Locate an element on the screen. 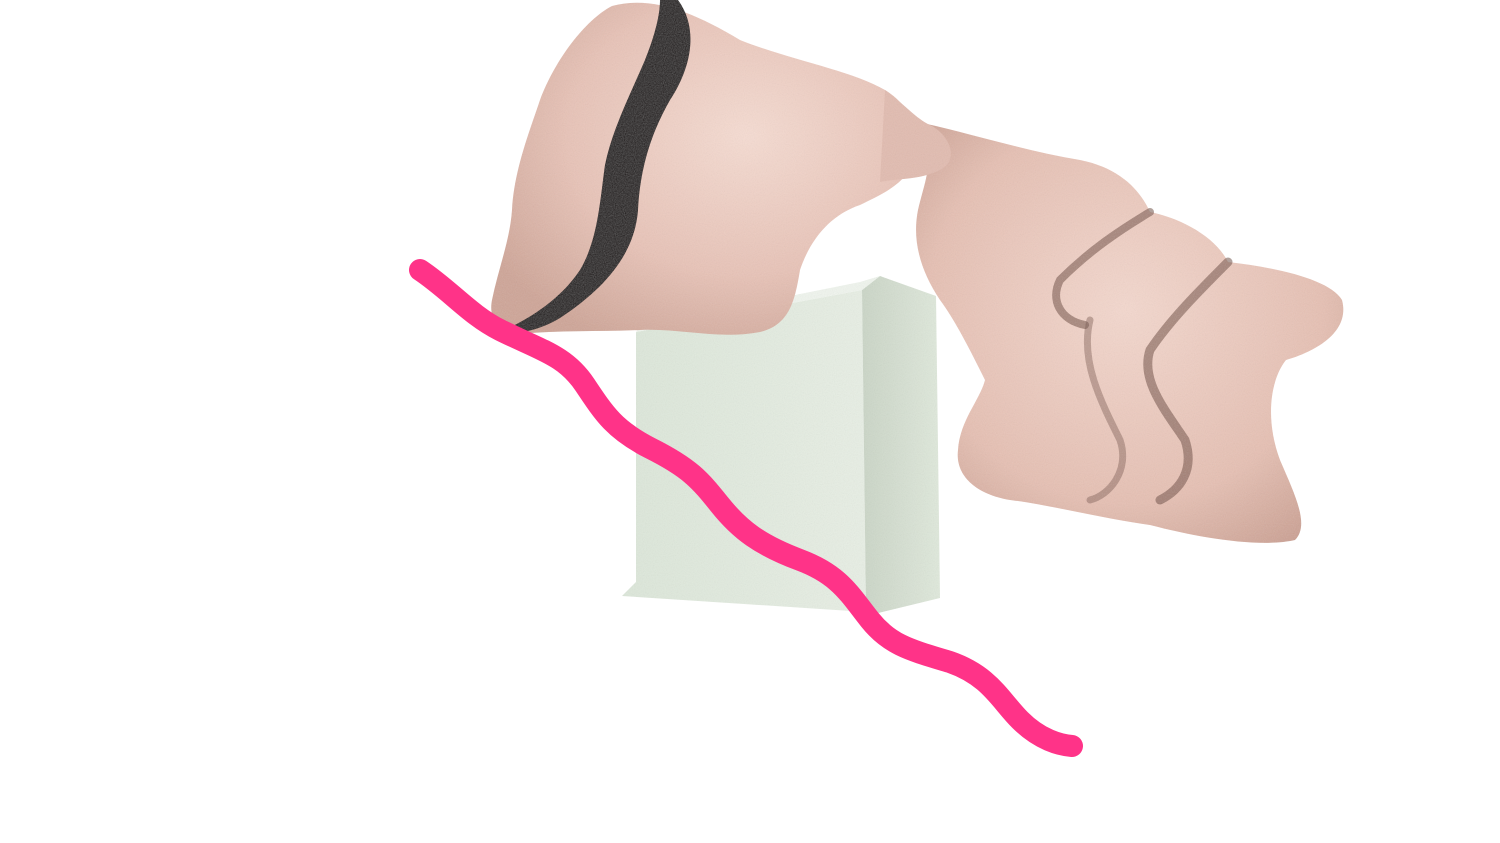 Image resolution: width=1500 pixels, height=843 pixels. pink-wavy-blob-left is located at coordinates (721, 167).